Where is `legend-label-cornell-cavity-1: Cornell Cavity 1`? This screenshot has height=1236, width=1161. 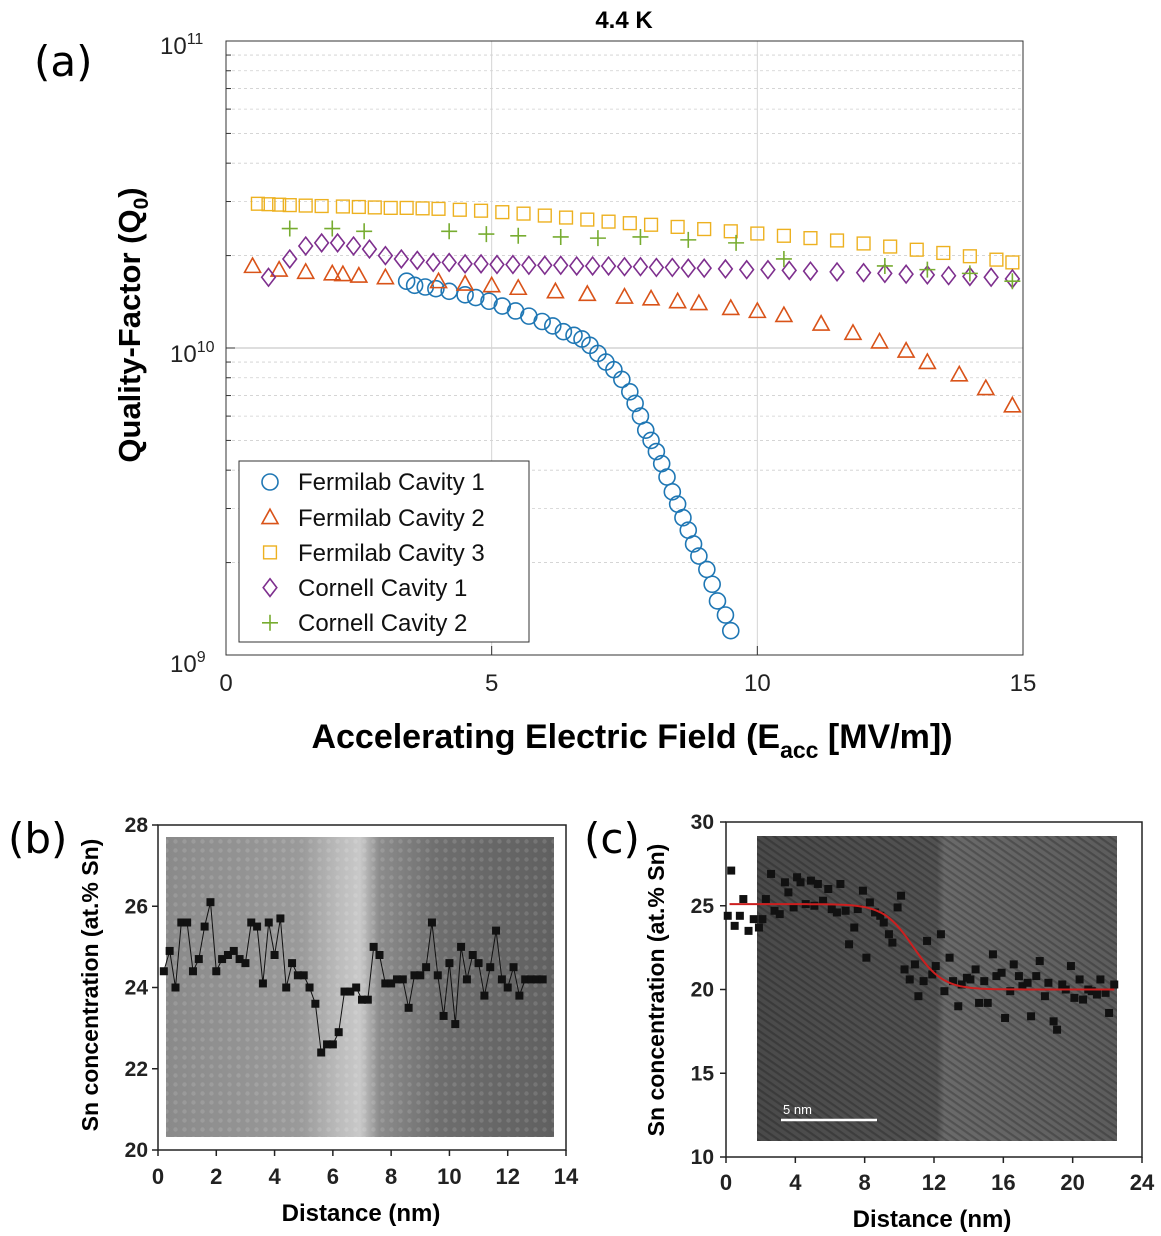
legend-label-cornell-cavity-1: Cornell Cavity 1 is located at coordinates (382, 588).